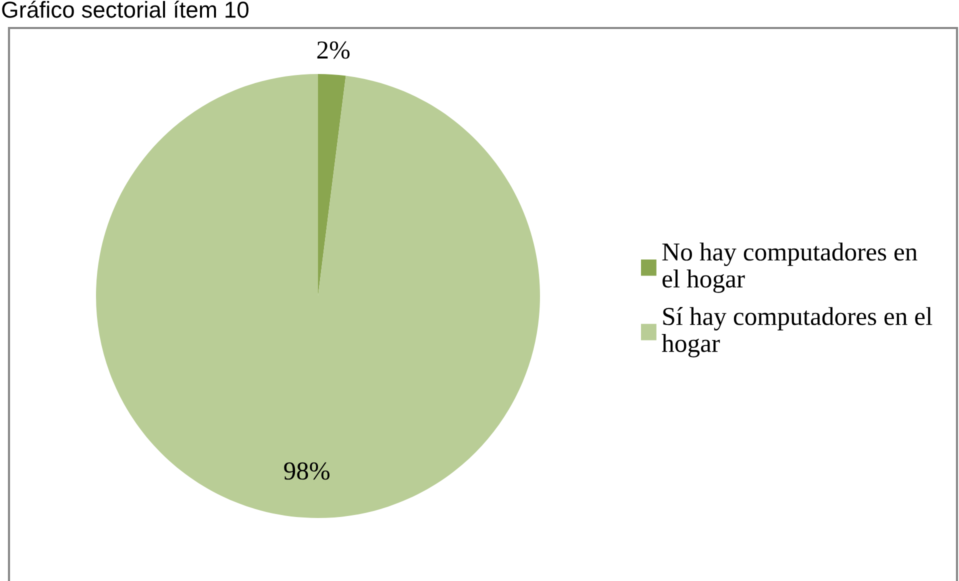 The height and width of the screenshot is (581, 959). What do you see at coordinates (125, 9) in the screenshot?
I see `chart-title: Gráfico sectorial ítem 10` at bounding box center [125, 9].